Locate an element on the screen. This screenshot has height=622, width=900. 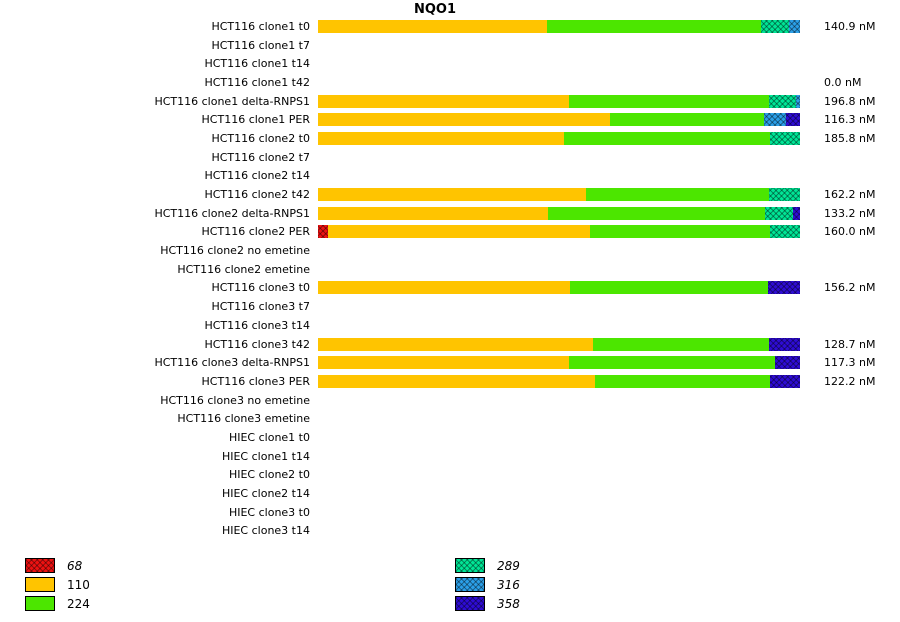
row-label: HCT116 clone1 t14 is located at coordinates (257, 64).